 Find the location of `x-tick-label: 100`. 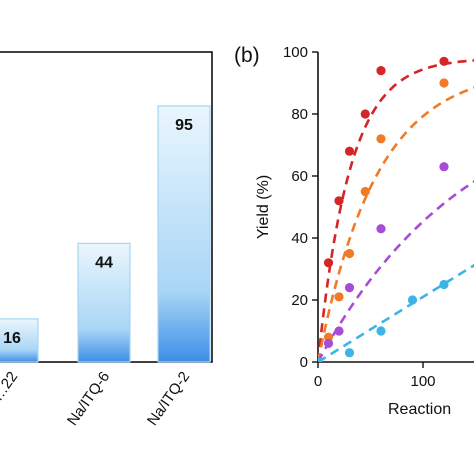

x-tick-label: 100 is located at coordinates (422, 381).